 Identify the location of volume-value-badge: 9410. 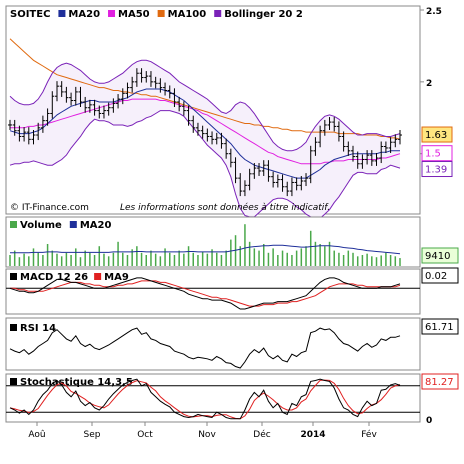
(440, 255).